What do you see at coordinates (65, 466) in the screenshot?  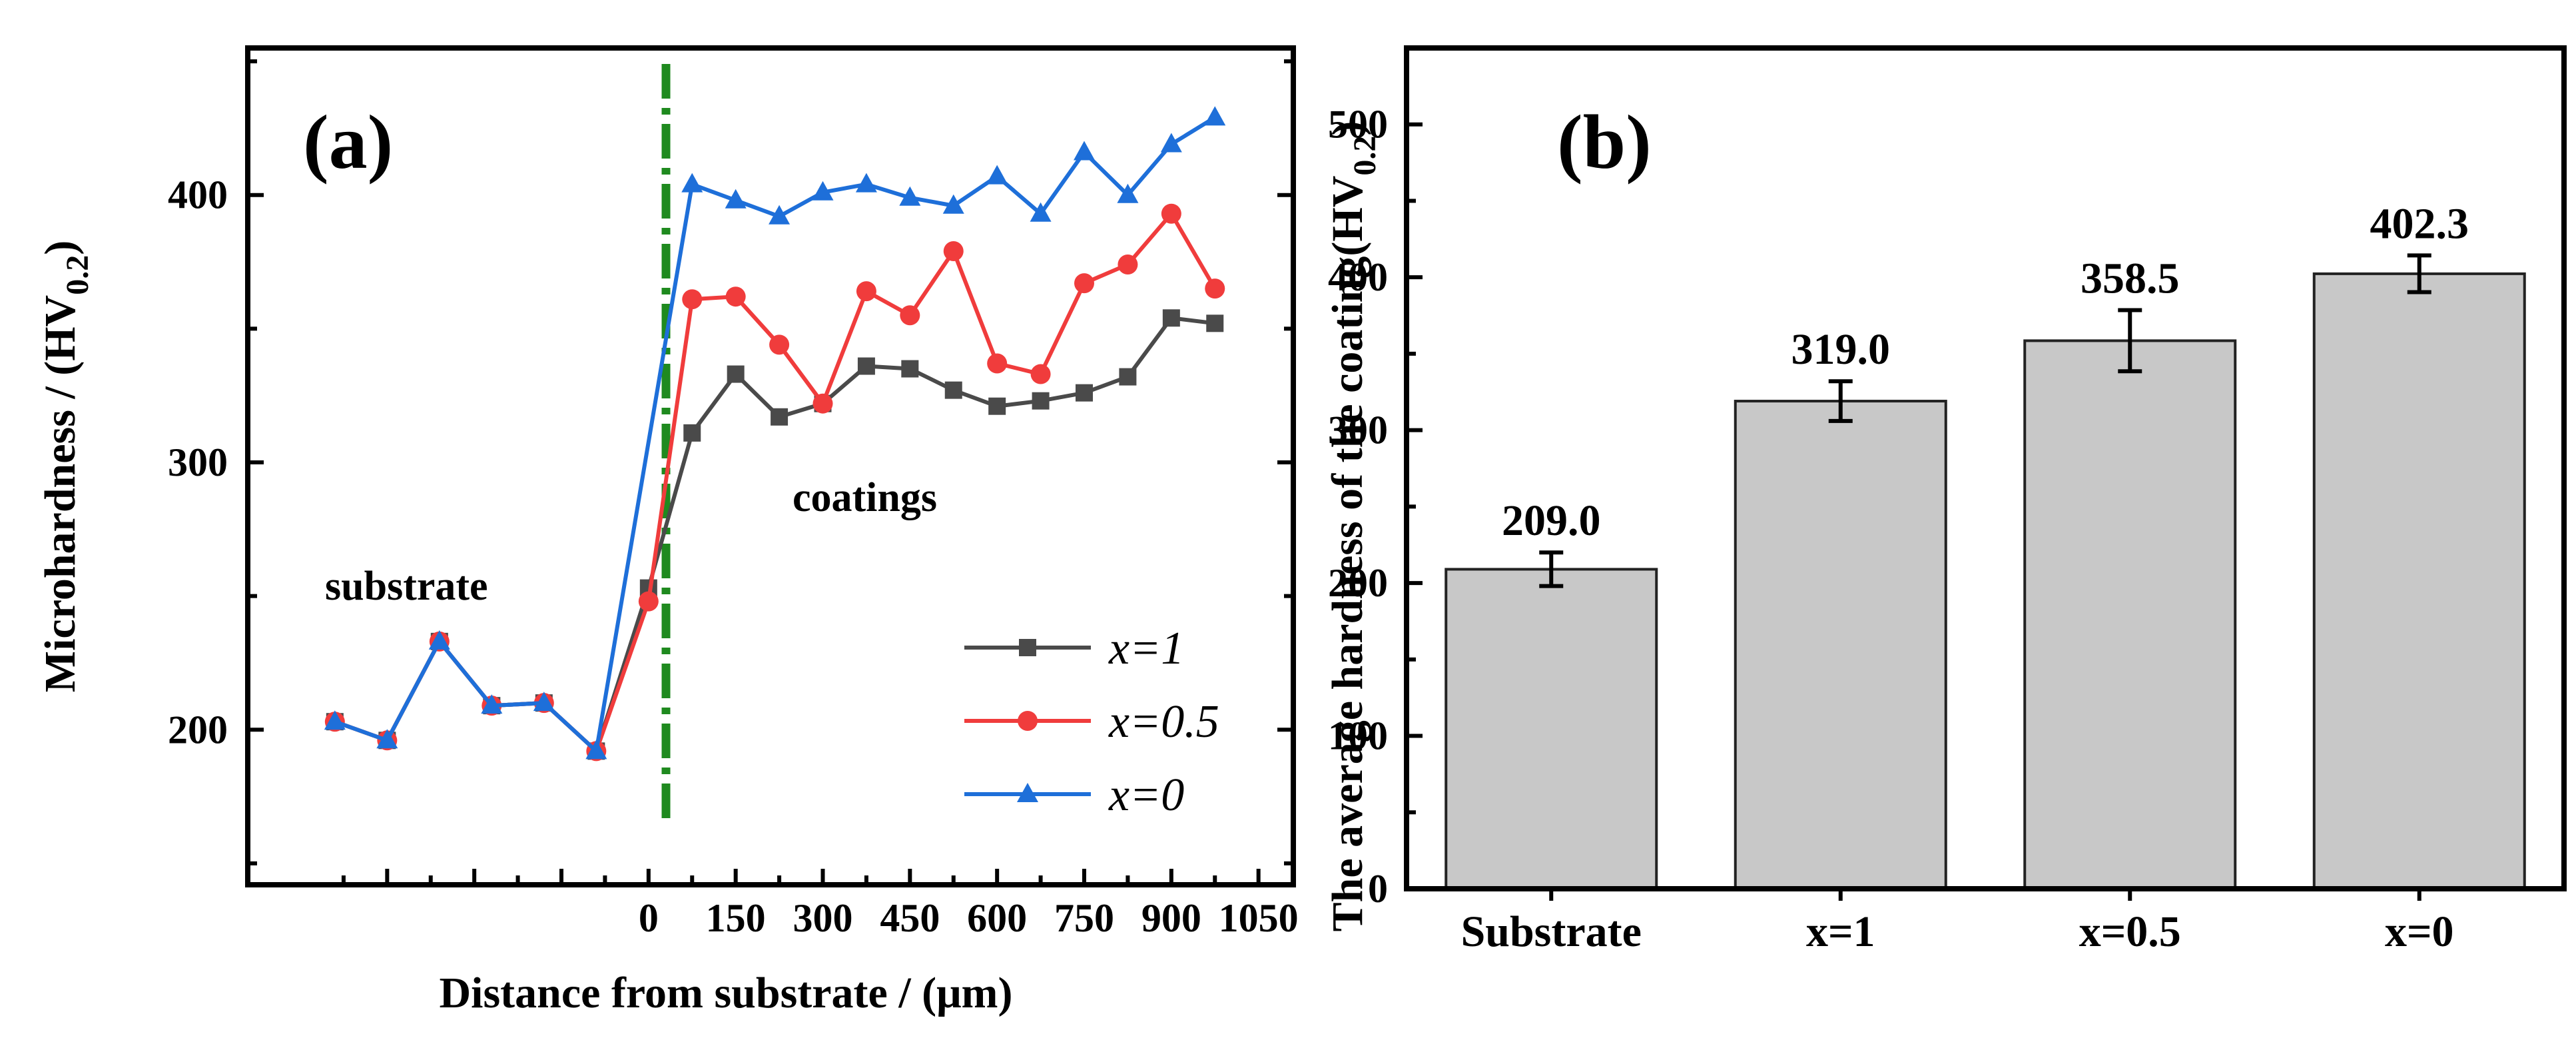 I see `y-axis-label-a: Microhardness / (HV0.2)` at bounding box center [65, 466].